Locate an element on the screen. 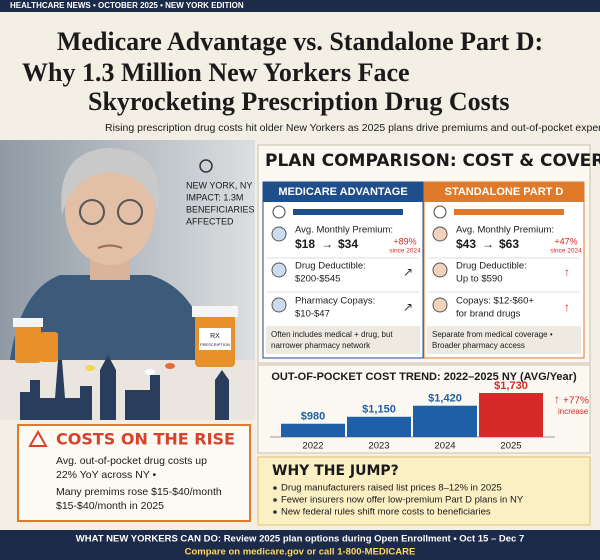  annotation: +77% is located at coordinates (576, 401).